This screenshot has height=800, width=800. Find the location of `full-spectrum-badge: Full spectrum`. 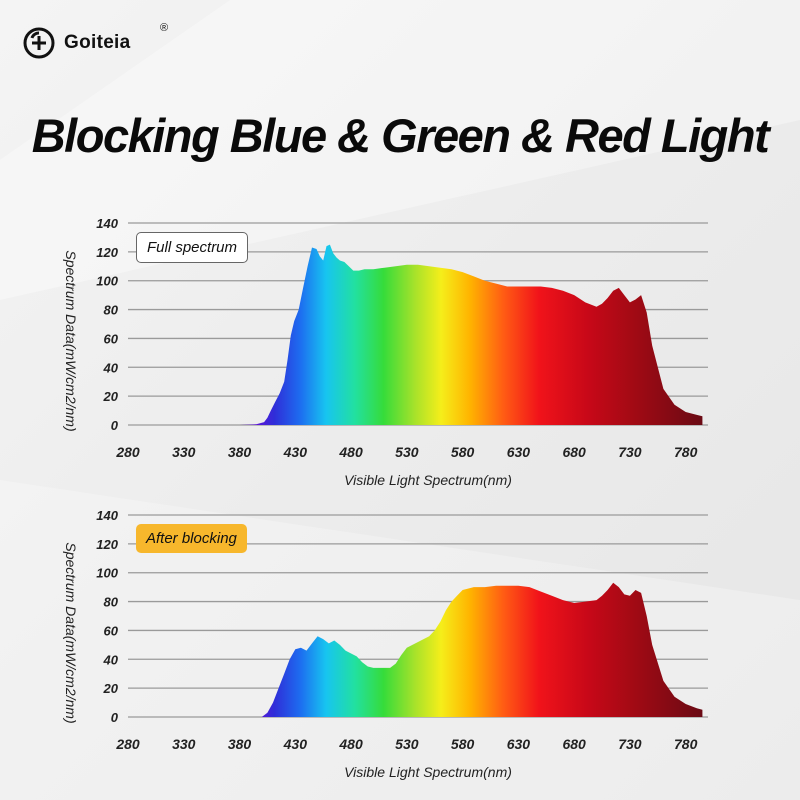

full-spectrum-badge: Full spectrum is located at coordinates (192, 247).